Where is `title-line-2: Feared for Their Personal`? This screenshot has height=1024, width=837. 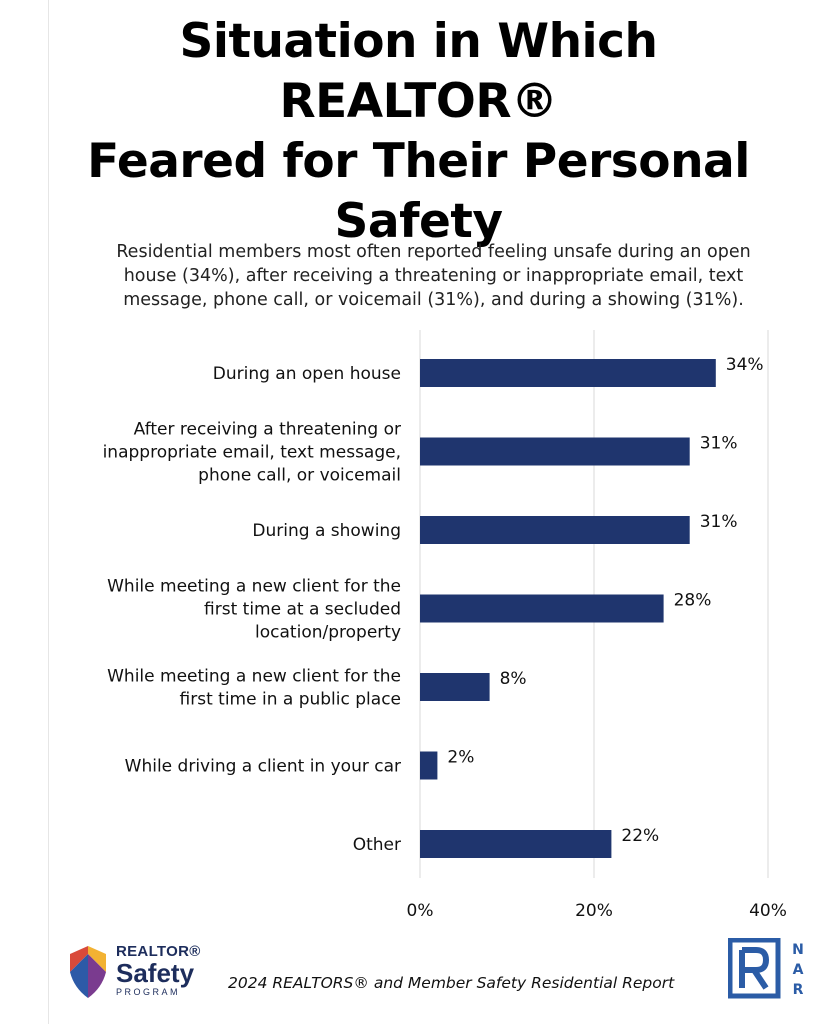 title-line-2: Feared for Their Personal is located at coordinates (418, 161).